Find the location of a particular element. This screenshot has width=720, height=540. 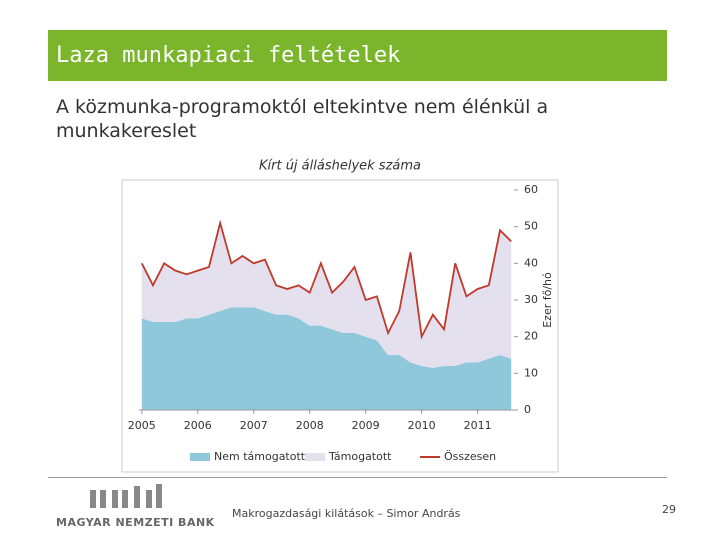

legend-label: Támogatott is located at coordinates (360, 456).